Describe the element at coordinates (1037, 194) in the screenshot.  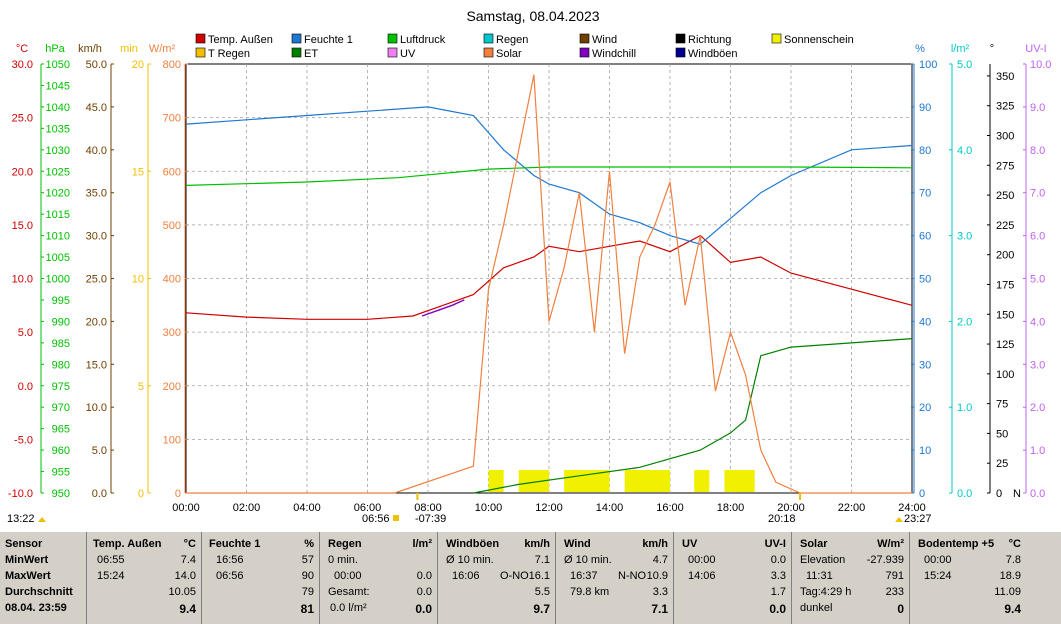
I see `right-axis-tick-label: 7.0` at that location.